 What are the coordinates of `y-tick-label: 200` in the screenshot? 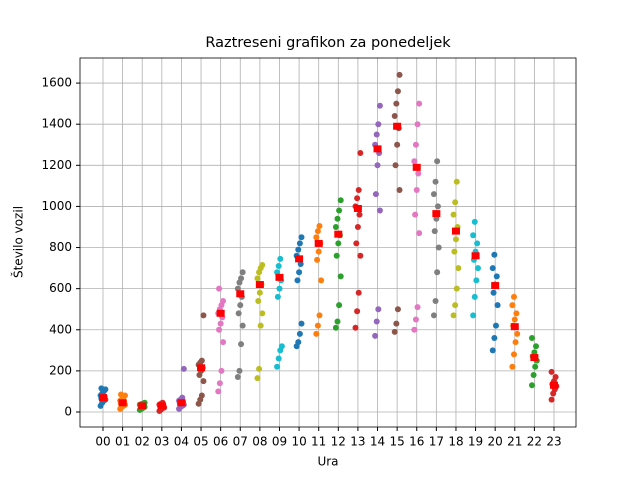 It's located at (60, 370).